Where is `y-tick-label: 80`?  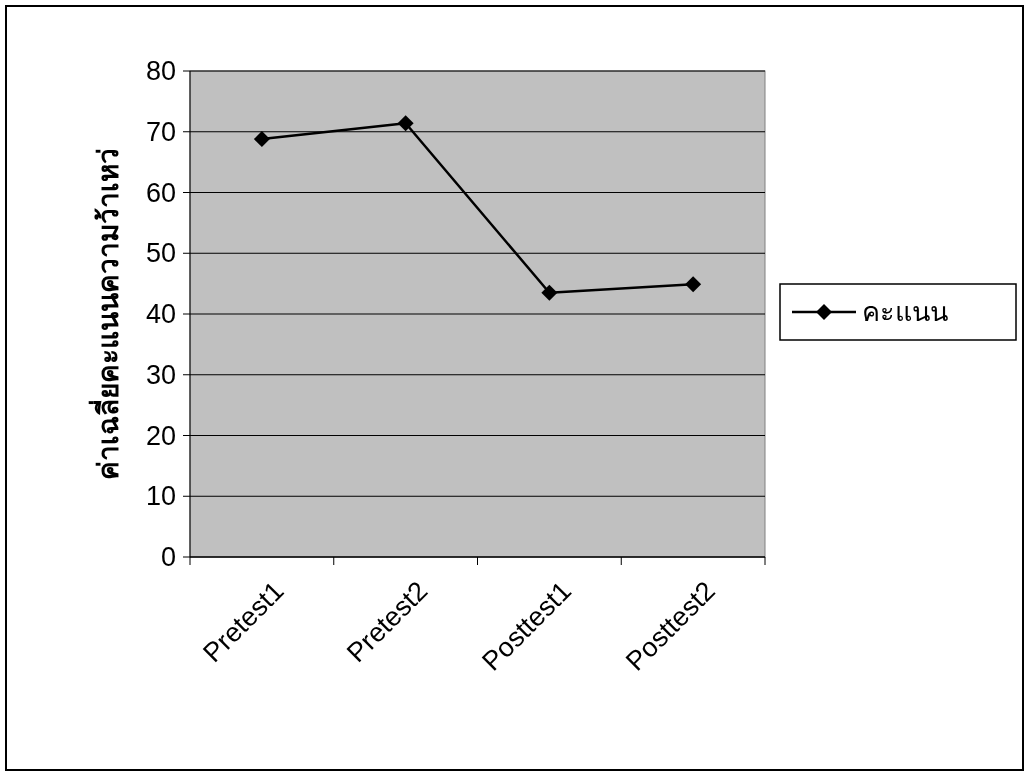 y-tick-label: 80 is located at coordinates (160, 71).